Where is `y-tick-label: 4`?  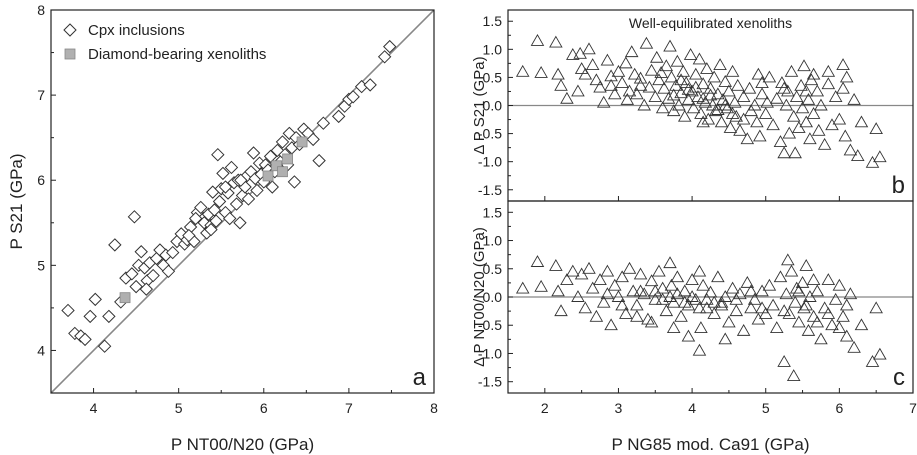 y-tick-label: 4 is located at coordinates (41, 350).